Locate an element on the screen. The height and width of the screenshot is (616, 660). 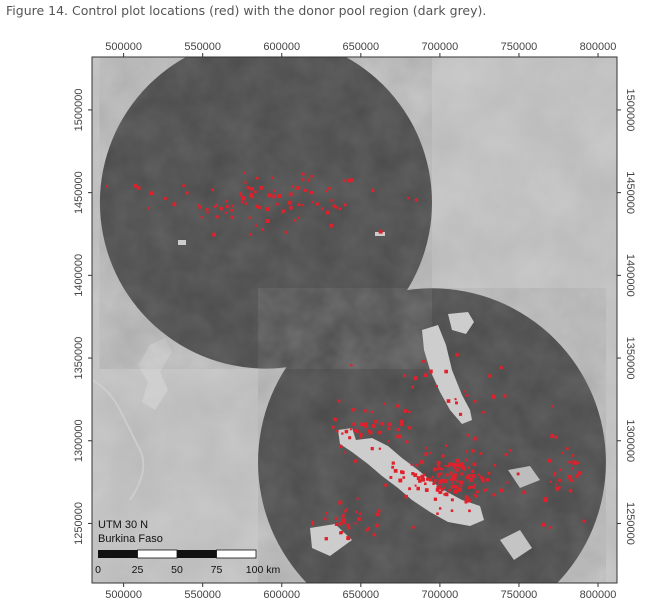
y-tick-label-right: 1500000 is located at coordinates (630, 110).